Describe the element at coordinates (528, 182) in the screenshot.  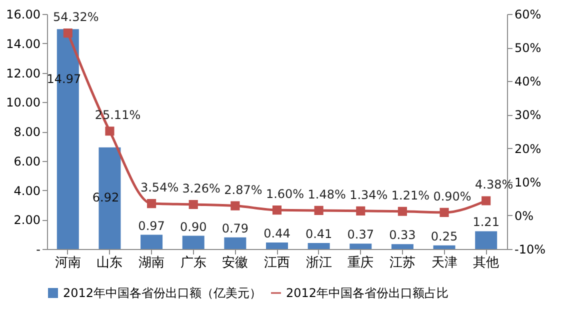
I see `y2-tick-label: 10%` at that location.